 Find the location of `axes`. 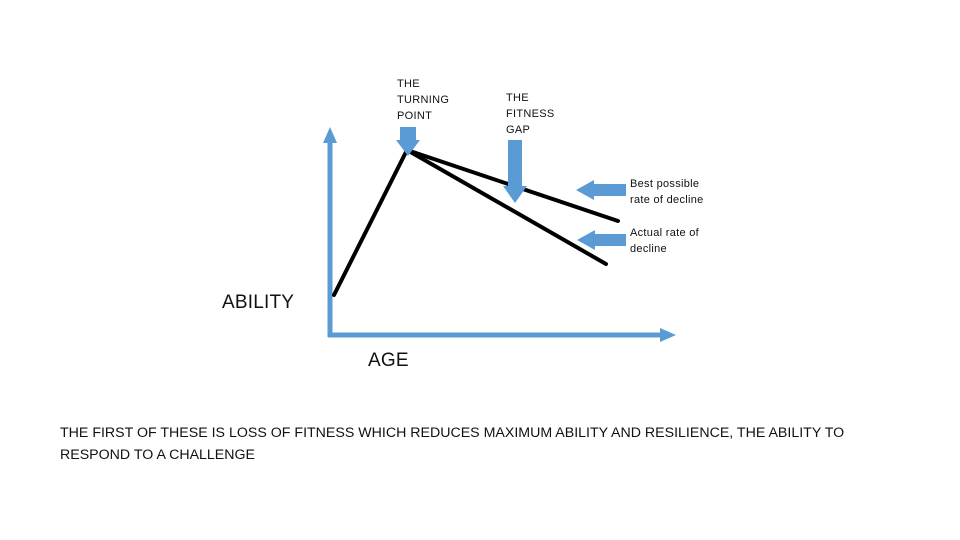

axes is located at coordinates (494, 239).